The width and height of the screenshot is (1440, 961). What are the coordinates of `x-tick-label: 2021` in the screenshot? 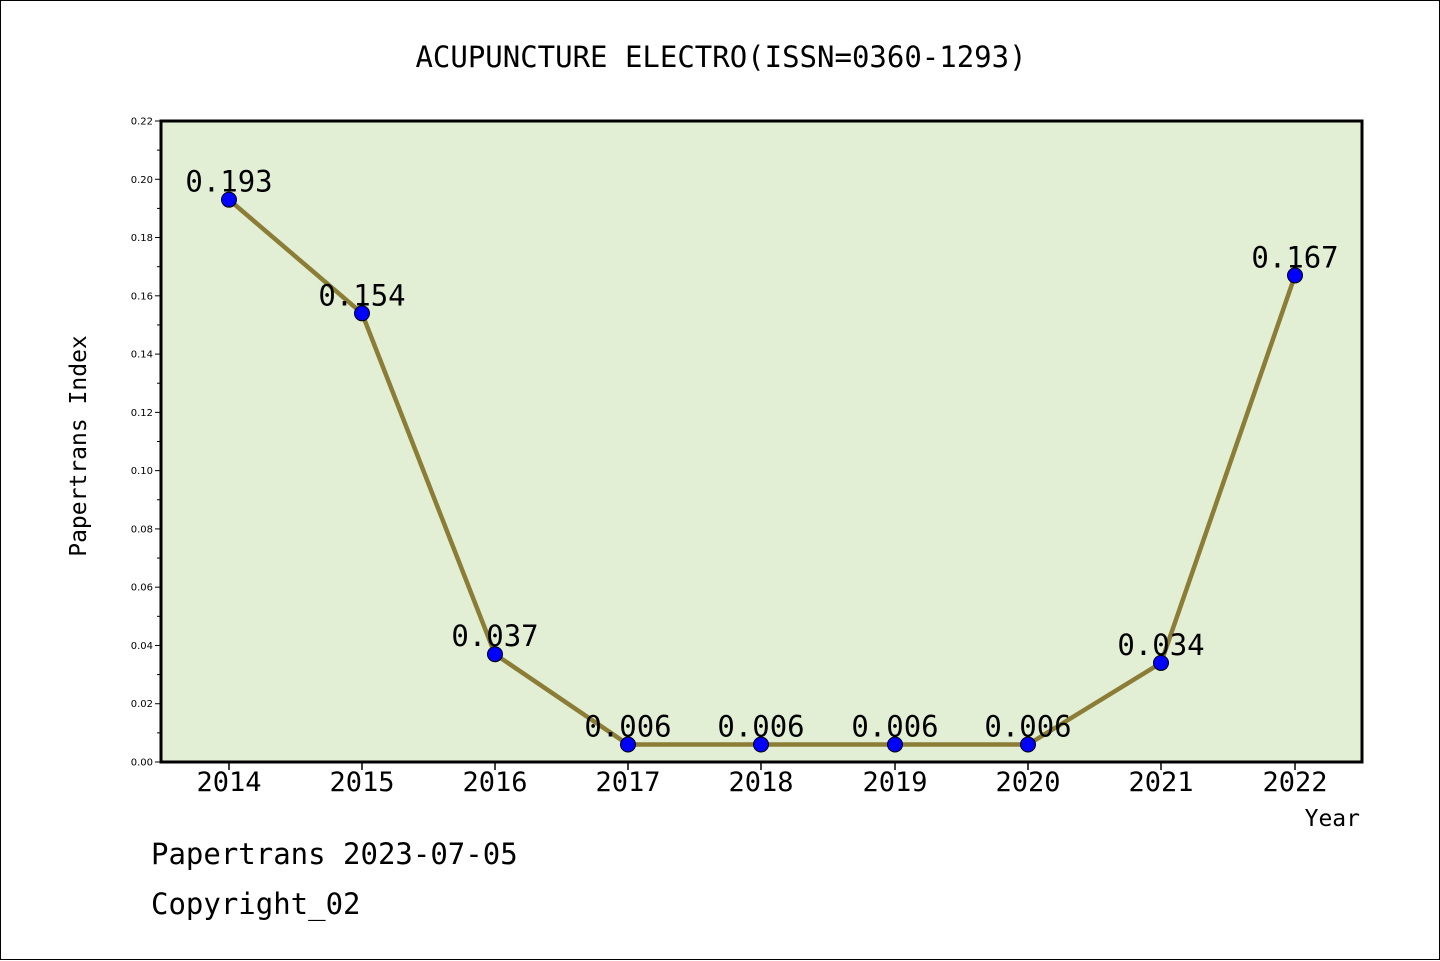 It's located at (1160, 782).